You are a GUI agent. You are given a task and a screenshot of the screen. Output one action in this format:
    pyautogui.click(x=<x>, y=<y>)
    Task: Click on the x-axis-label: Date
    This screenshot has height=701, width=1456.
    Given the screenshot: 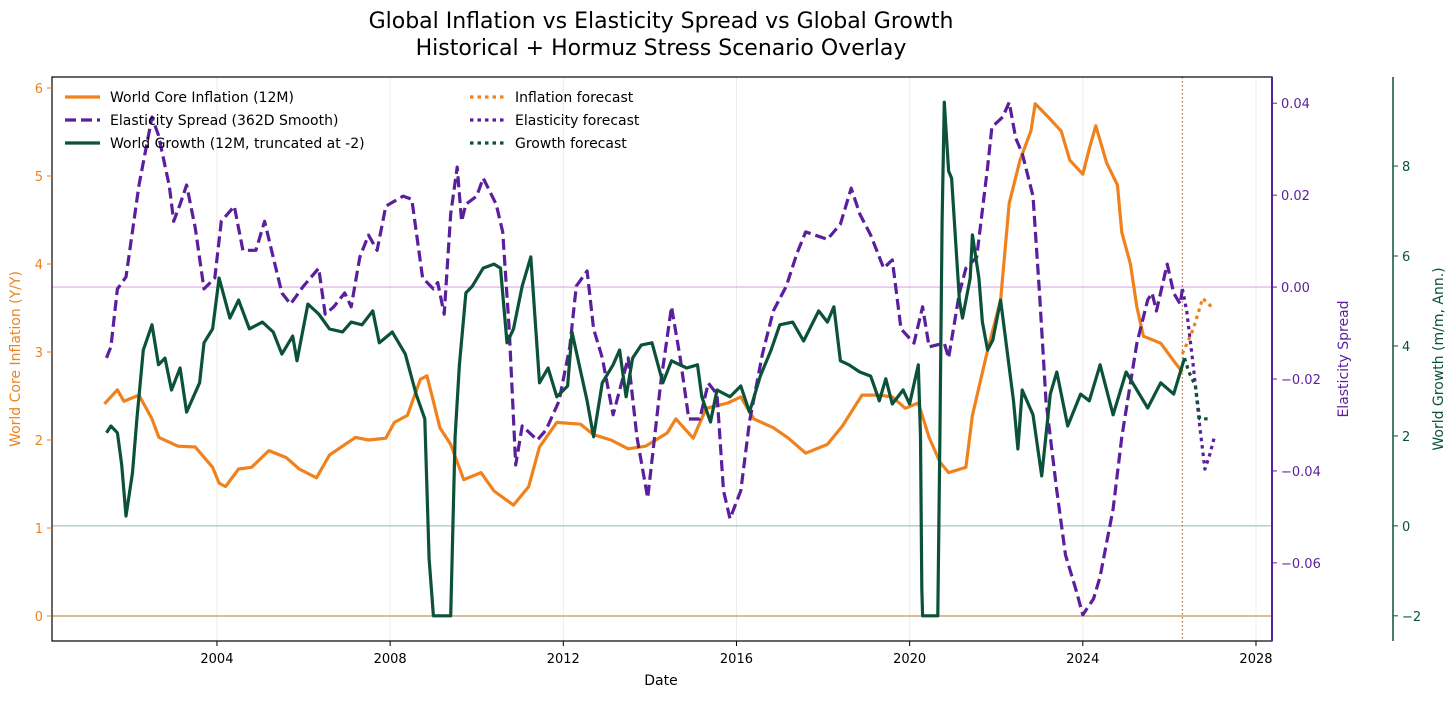 What is the action you would take?
    pyautogui.click(x=660, y=681)
    